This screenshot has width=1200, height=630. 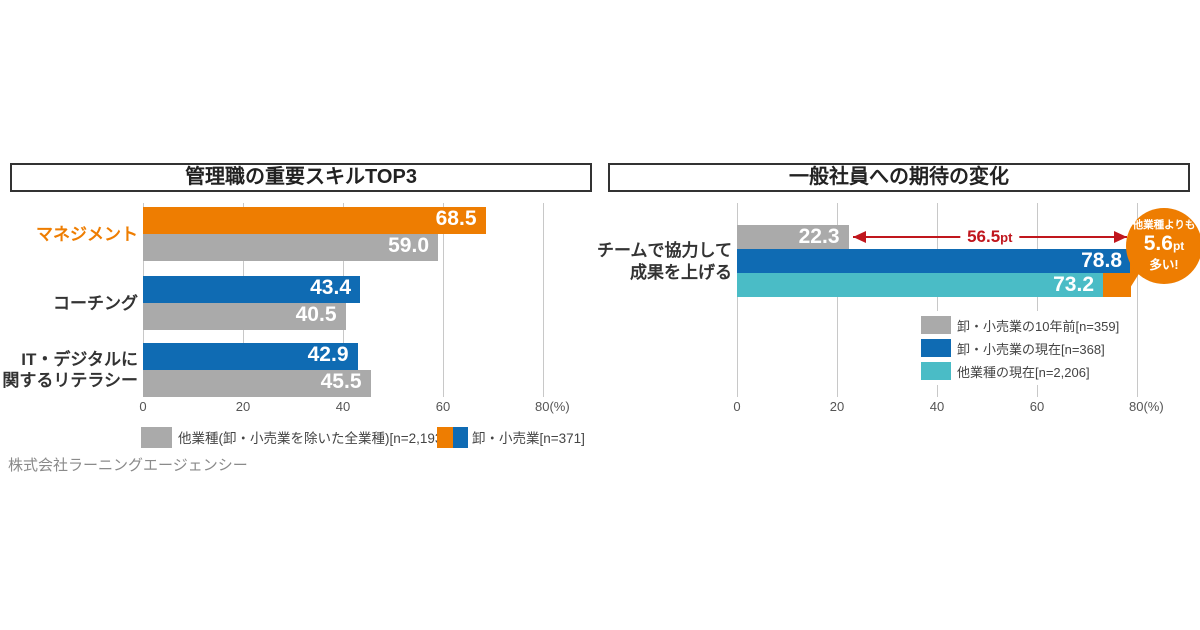 What do you see at coordinates (528, 438) in the screenshot?
I see `legend-label: 卸・小売業[n=371]` at bounding box center [528, 438].